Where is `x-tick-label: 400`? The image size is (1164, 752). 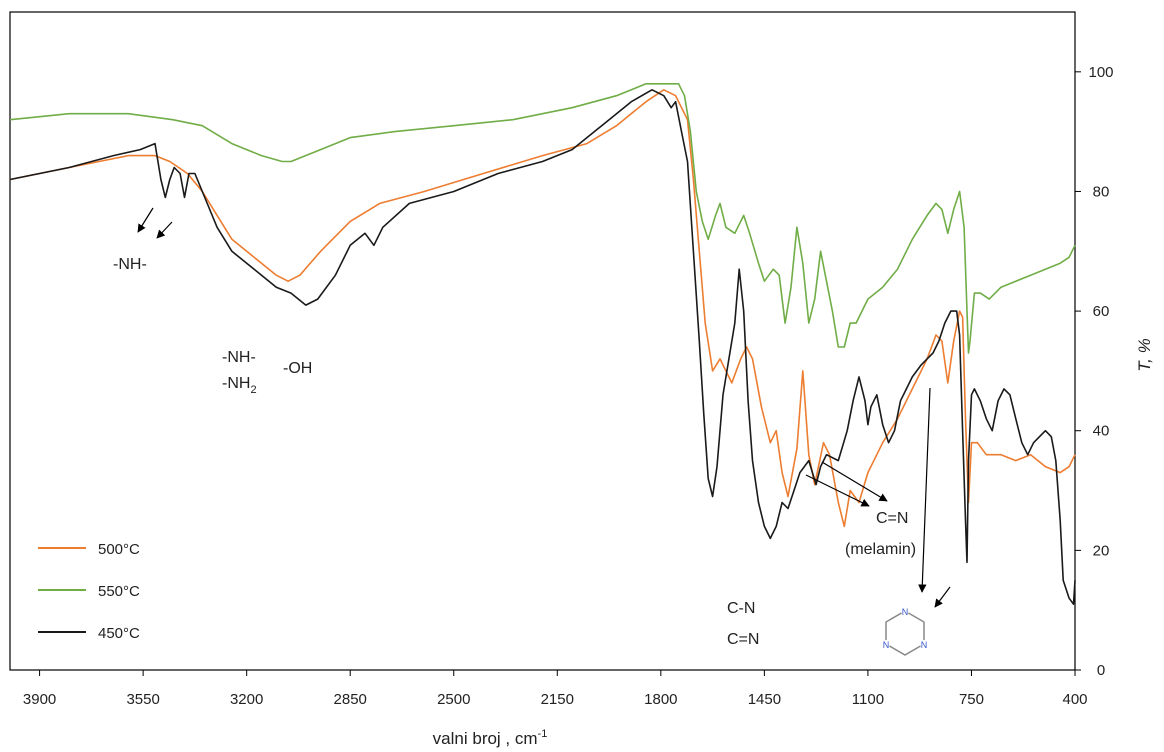 x-tick-label: 400 is located at coordinates (1074, 699).